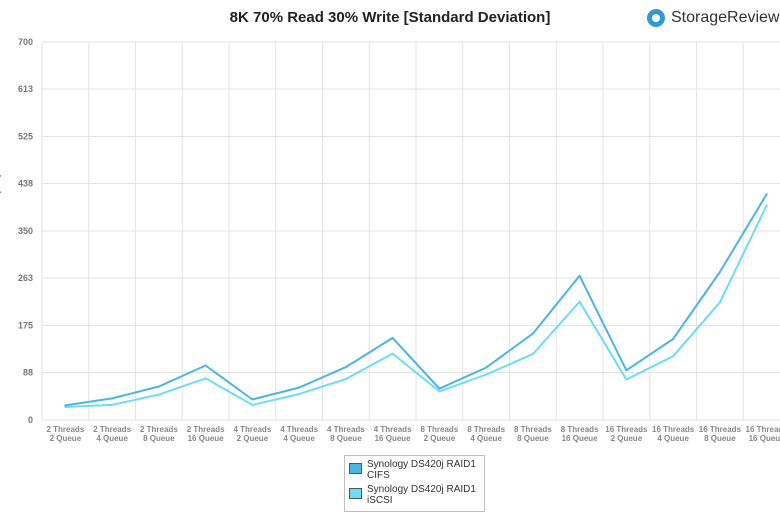 The image size is (780, 516). What do you see at coordinates (355, 468) in the screenshot?
I see `legend-swatch-cifs` at bounding box center [355, 468].